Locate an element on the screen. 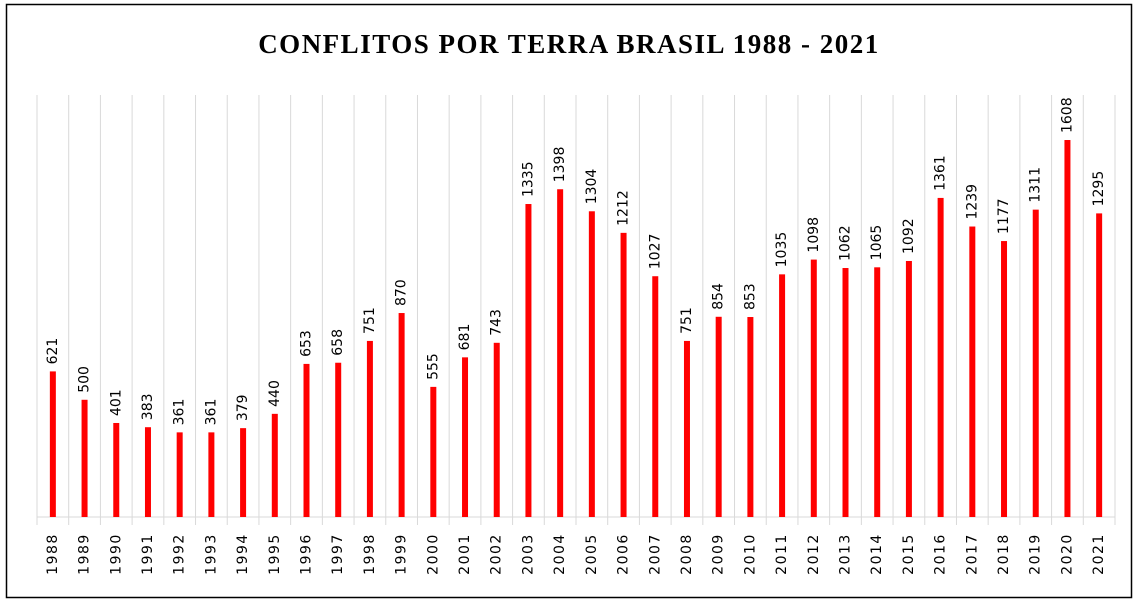 The width and height of the screenshot is (1138, 604). data-label: 653 is located at coordinates (307, 343).